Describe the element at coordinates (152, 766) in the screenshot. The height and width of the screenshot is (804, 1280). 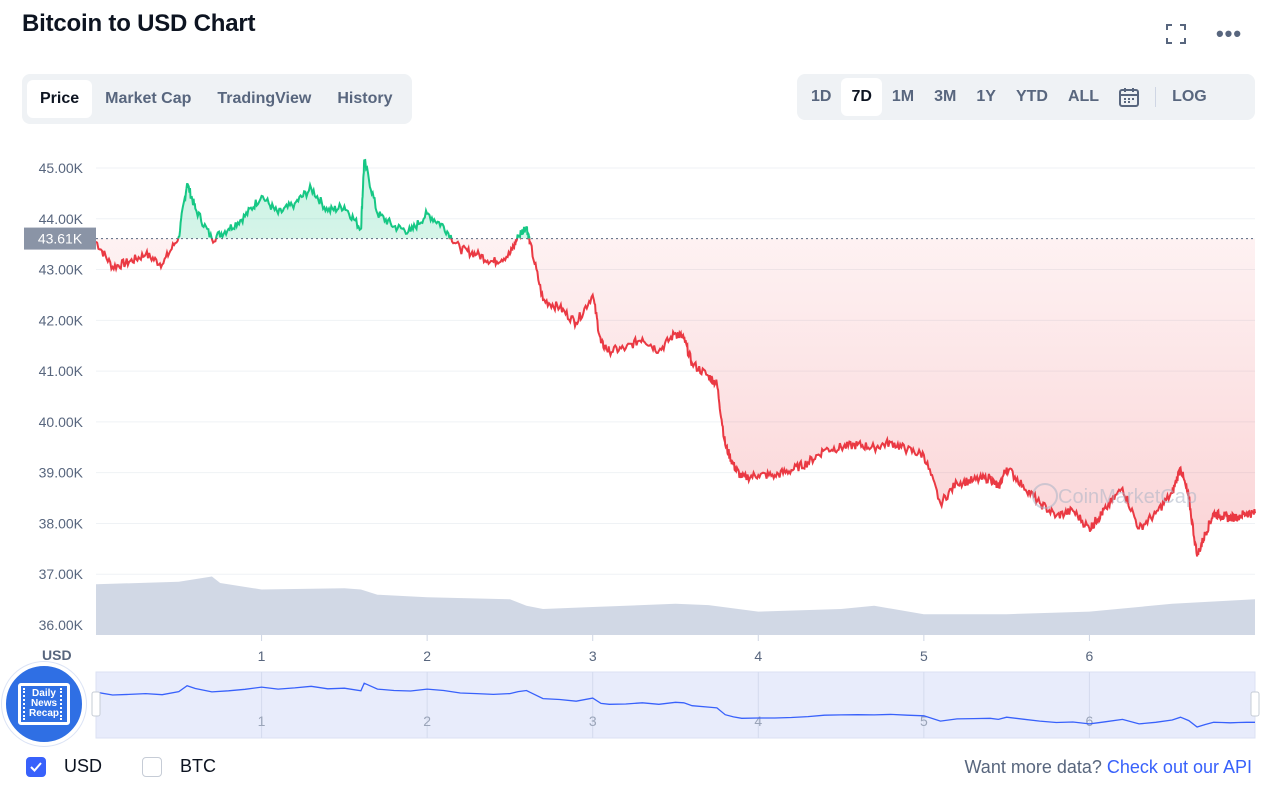
I see `btc-checkbox` at that location.